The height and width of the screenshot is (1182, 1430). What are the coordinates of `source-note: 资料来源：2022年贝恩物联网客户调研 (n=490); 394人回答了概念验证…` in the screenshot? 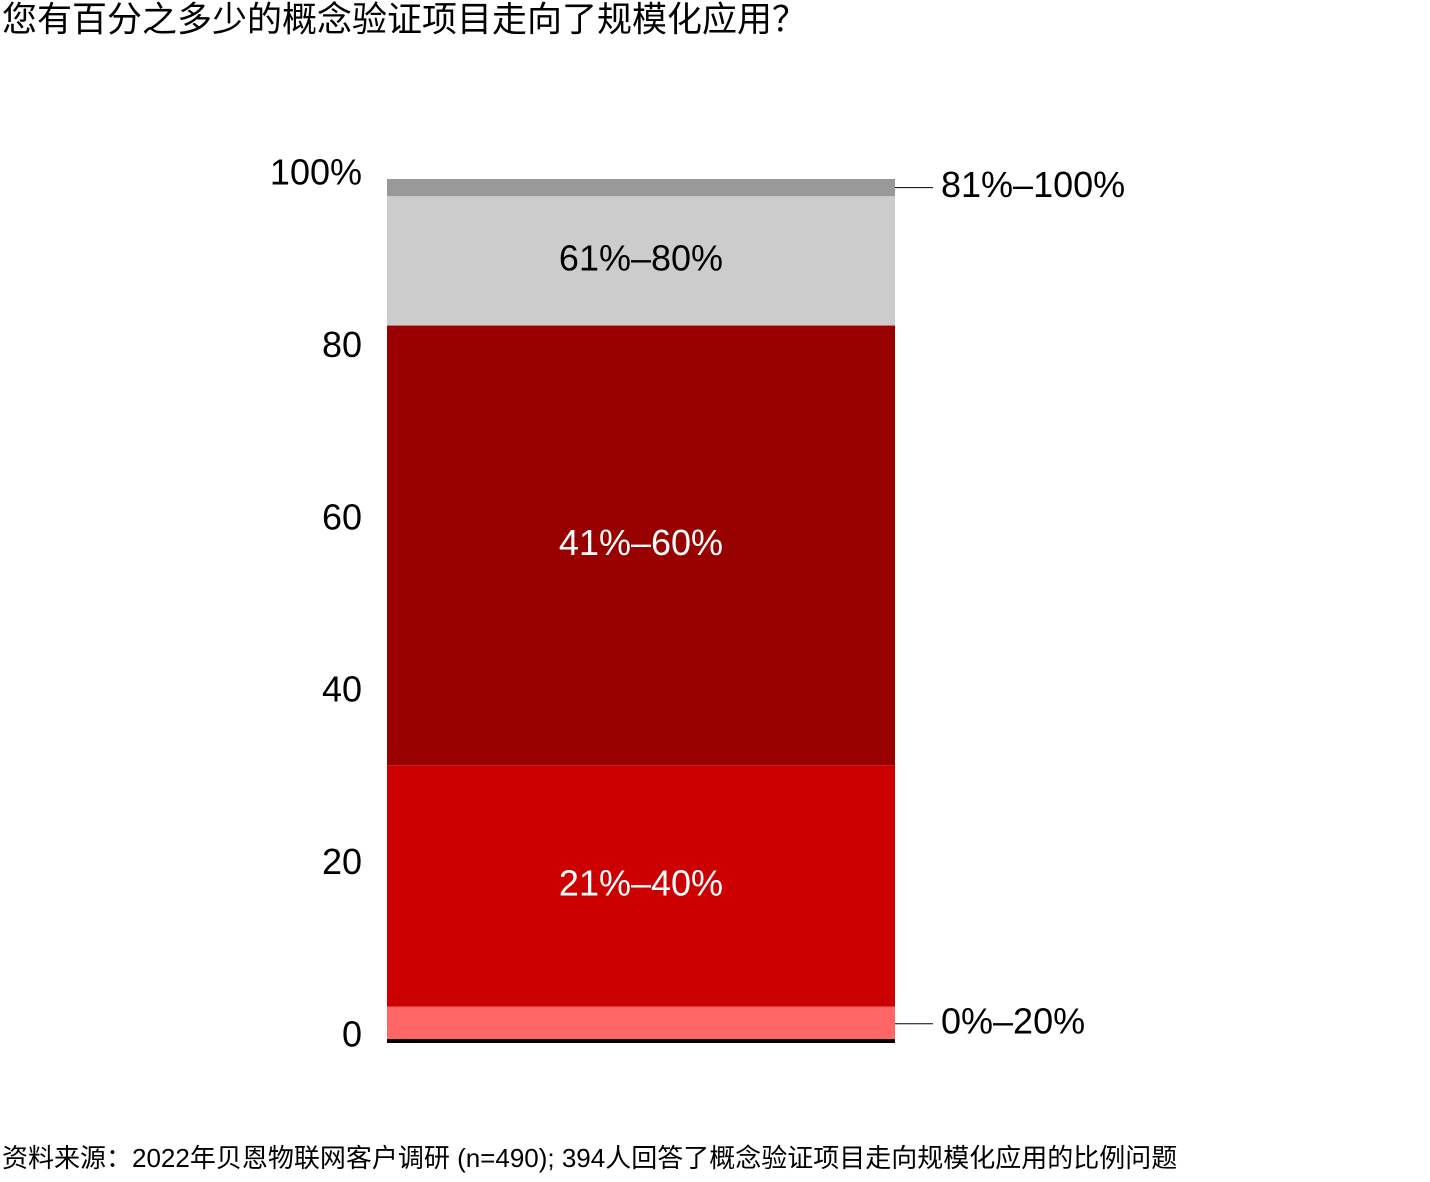 It's located at (589, 1158).